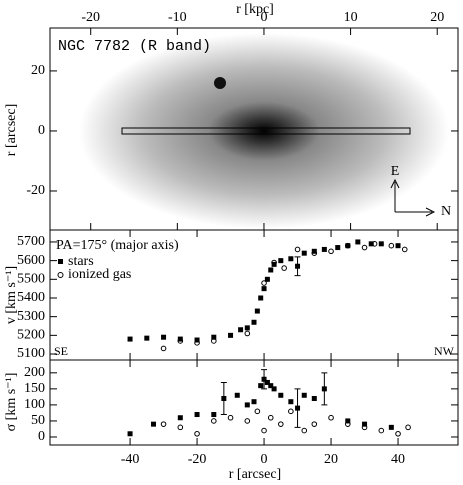 This screenshot has height=485, width=463. What do you see at coordinates (31, 335) in the screenshot?
I see `y-tick-label: 5200` at bounding box center [31, 335].